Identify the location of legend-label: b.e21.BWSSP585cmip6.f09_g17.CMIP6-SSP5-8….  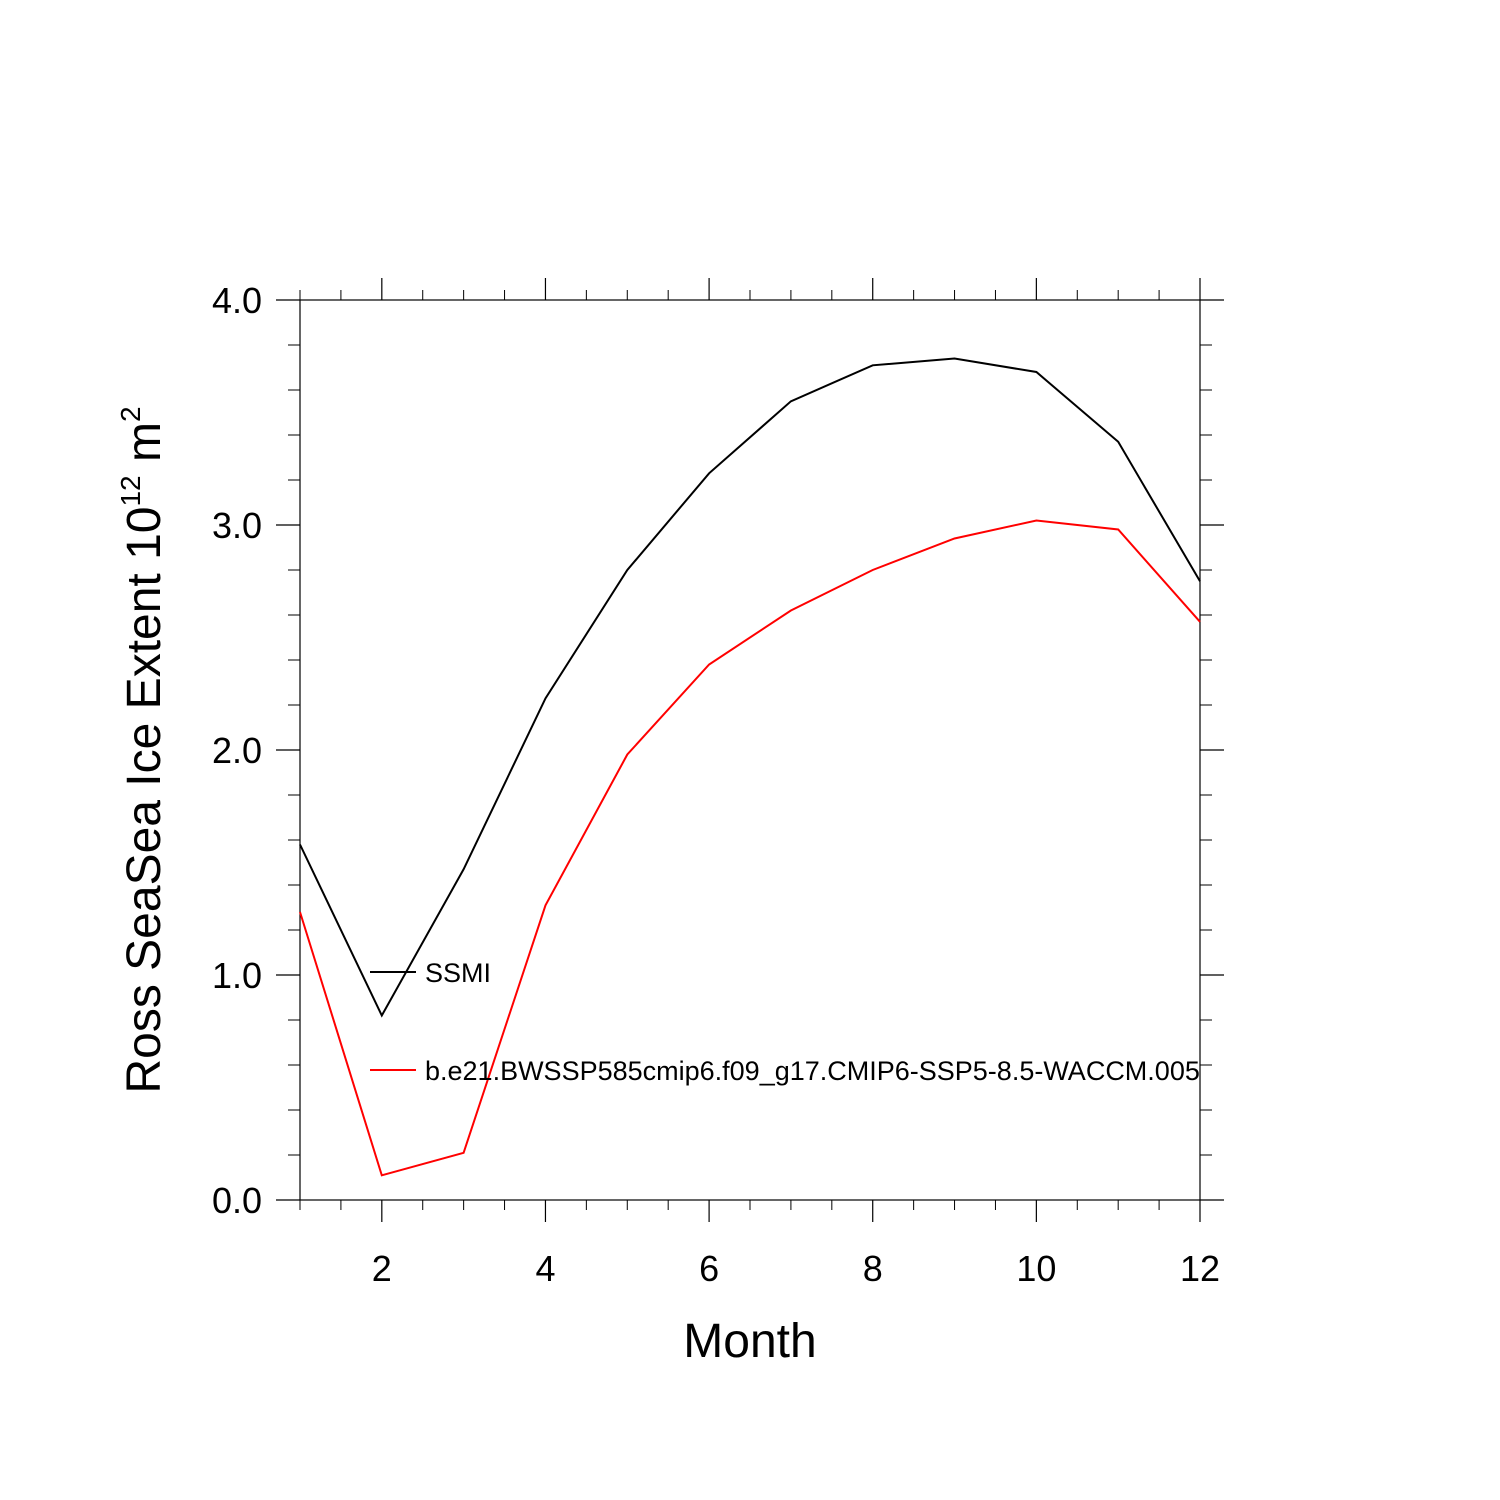
(812, 1071).